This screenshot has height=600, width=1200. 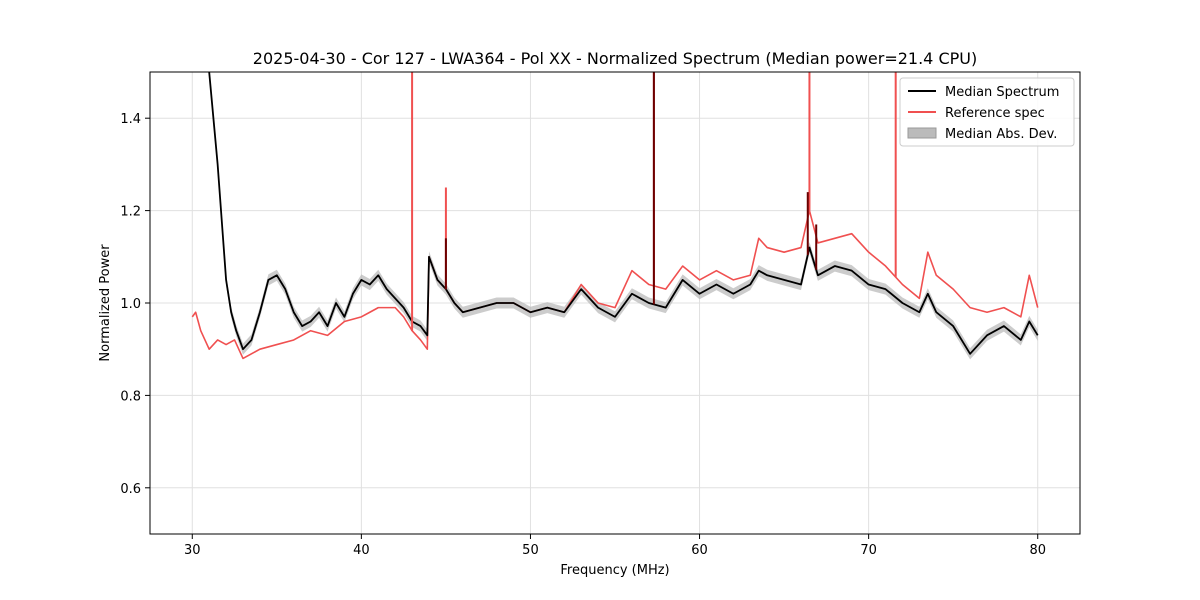 I want to click on x-tick-label: 70, so click(x=868, y=550).